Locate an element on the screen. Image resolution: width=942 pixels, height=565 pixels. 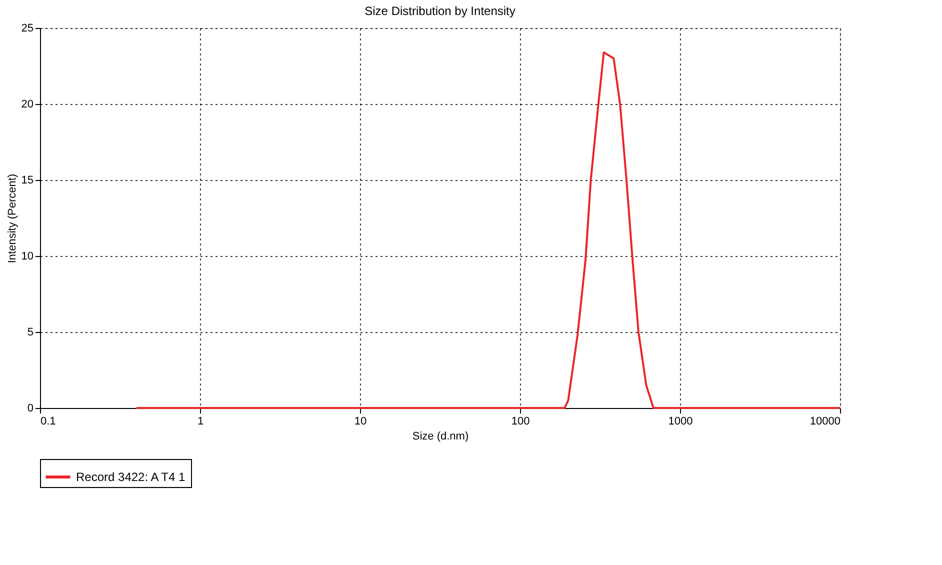
x-axis-title: Size (d.nm) is located at coordinates (440, 436).